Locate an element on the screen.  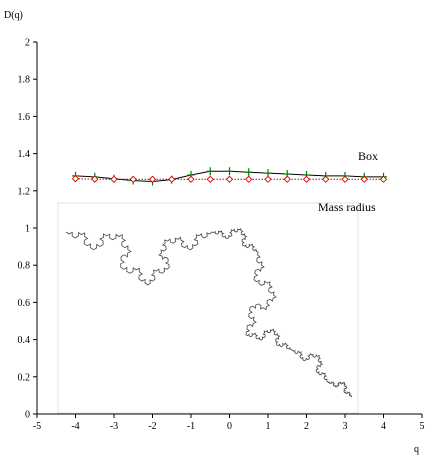
x-axis-title: q is located at coordinates (416, 449).